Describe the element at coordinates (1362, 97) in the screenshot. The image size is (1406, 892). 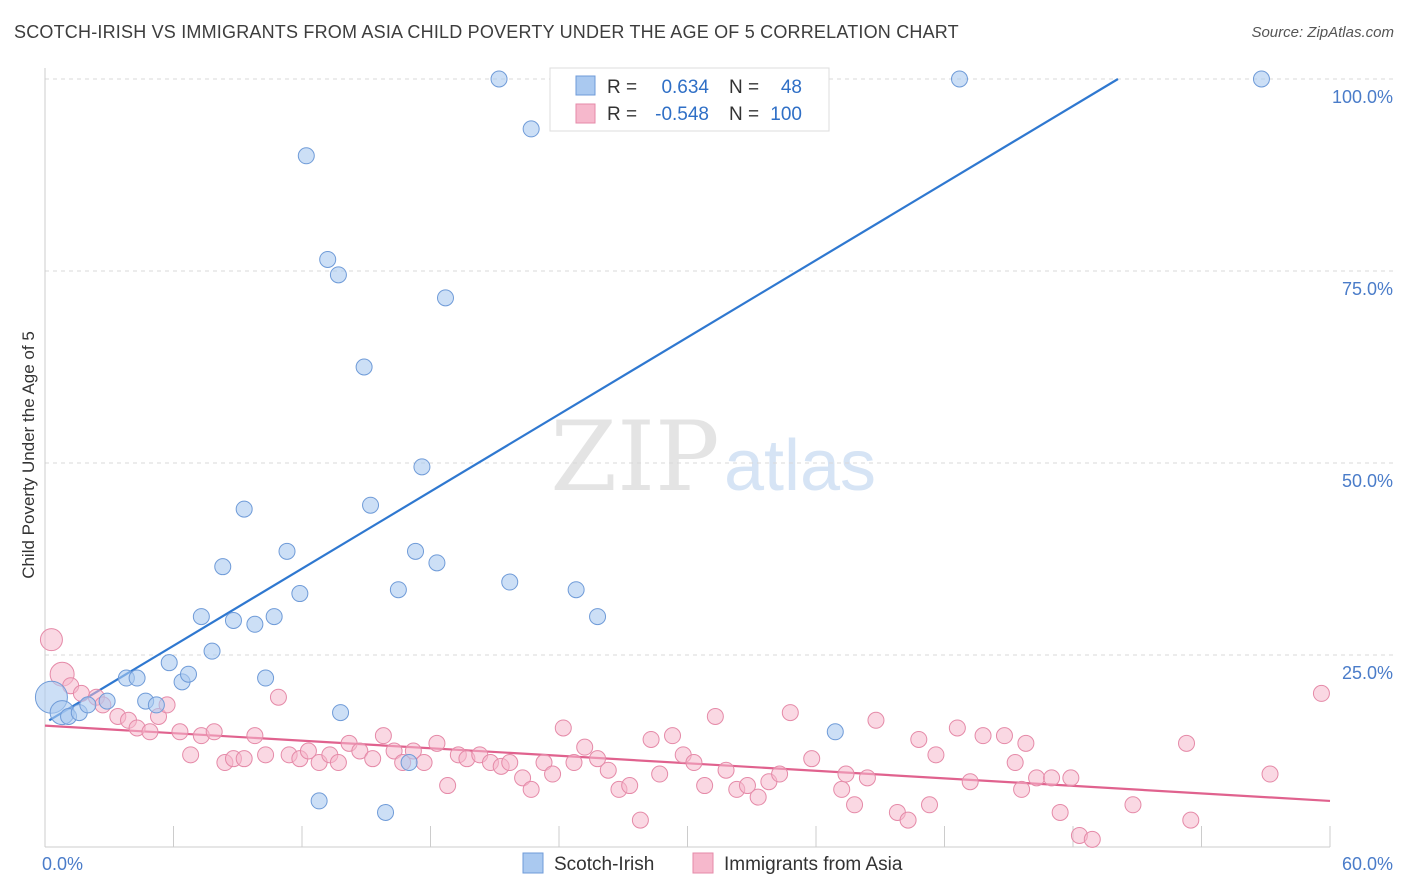
I see `y-tick-label: 100.0%` at that location.